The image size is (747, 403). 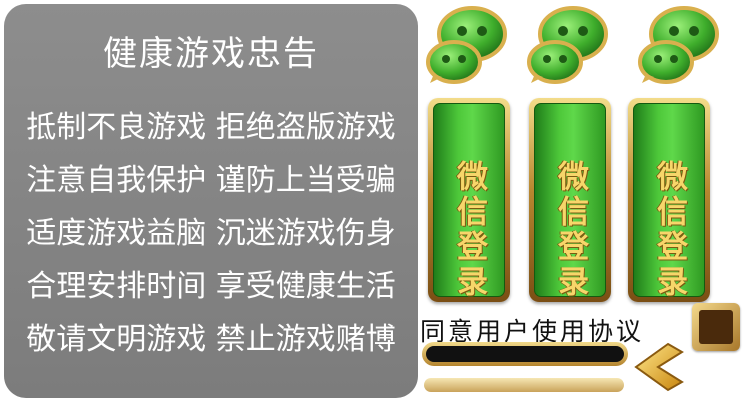 I want to click on checkbox-box, so click(x=716, y=327).